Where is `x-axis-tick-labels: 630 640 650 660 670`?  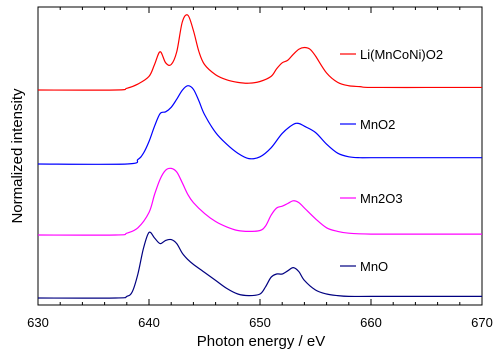
x-axis-tick-labels: 630 640 650 660 670 is located at coordinates (260, 322).